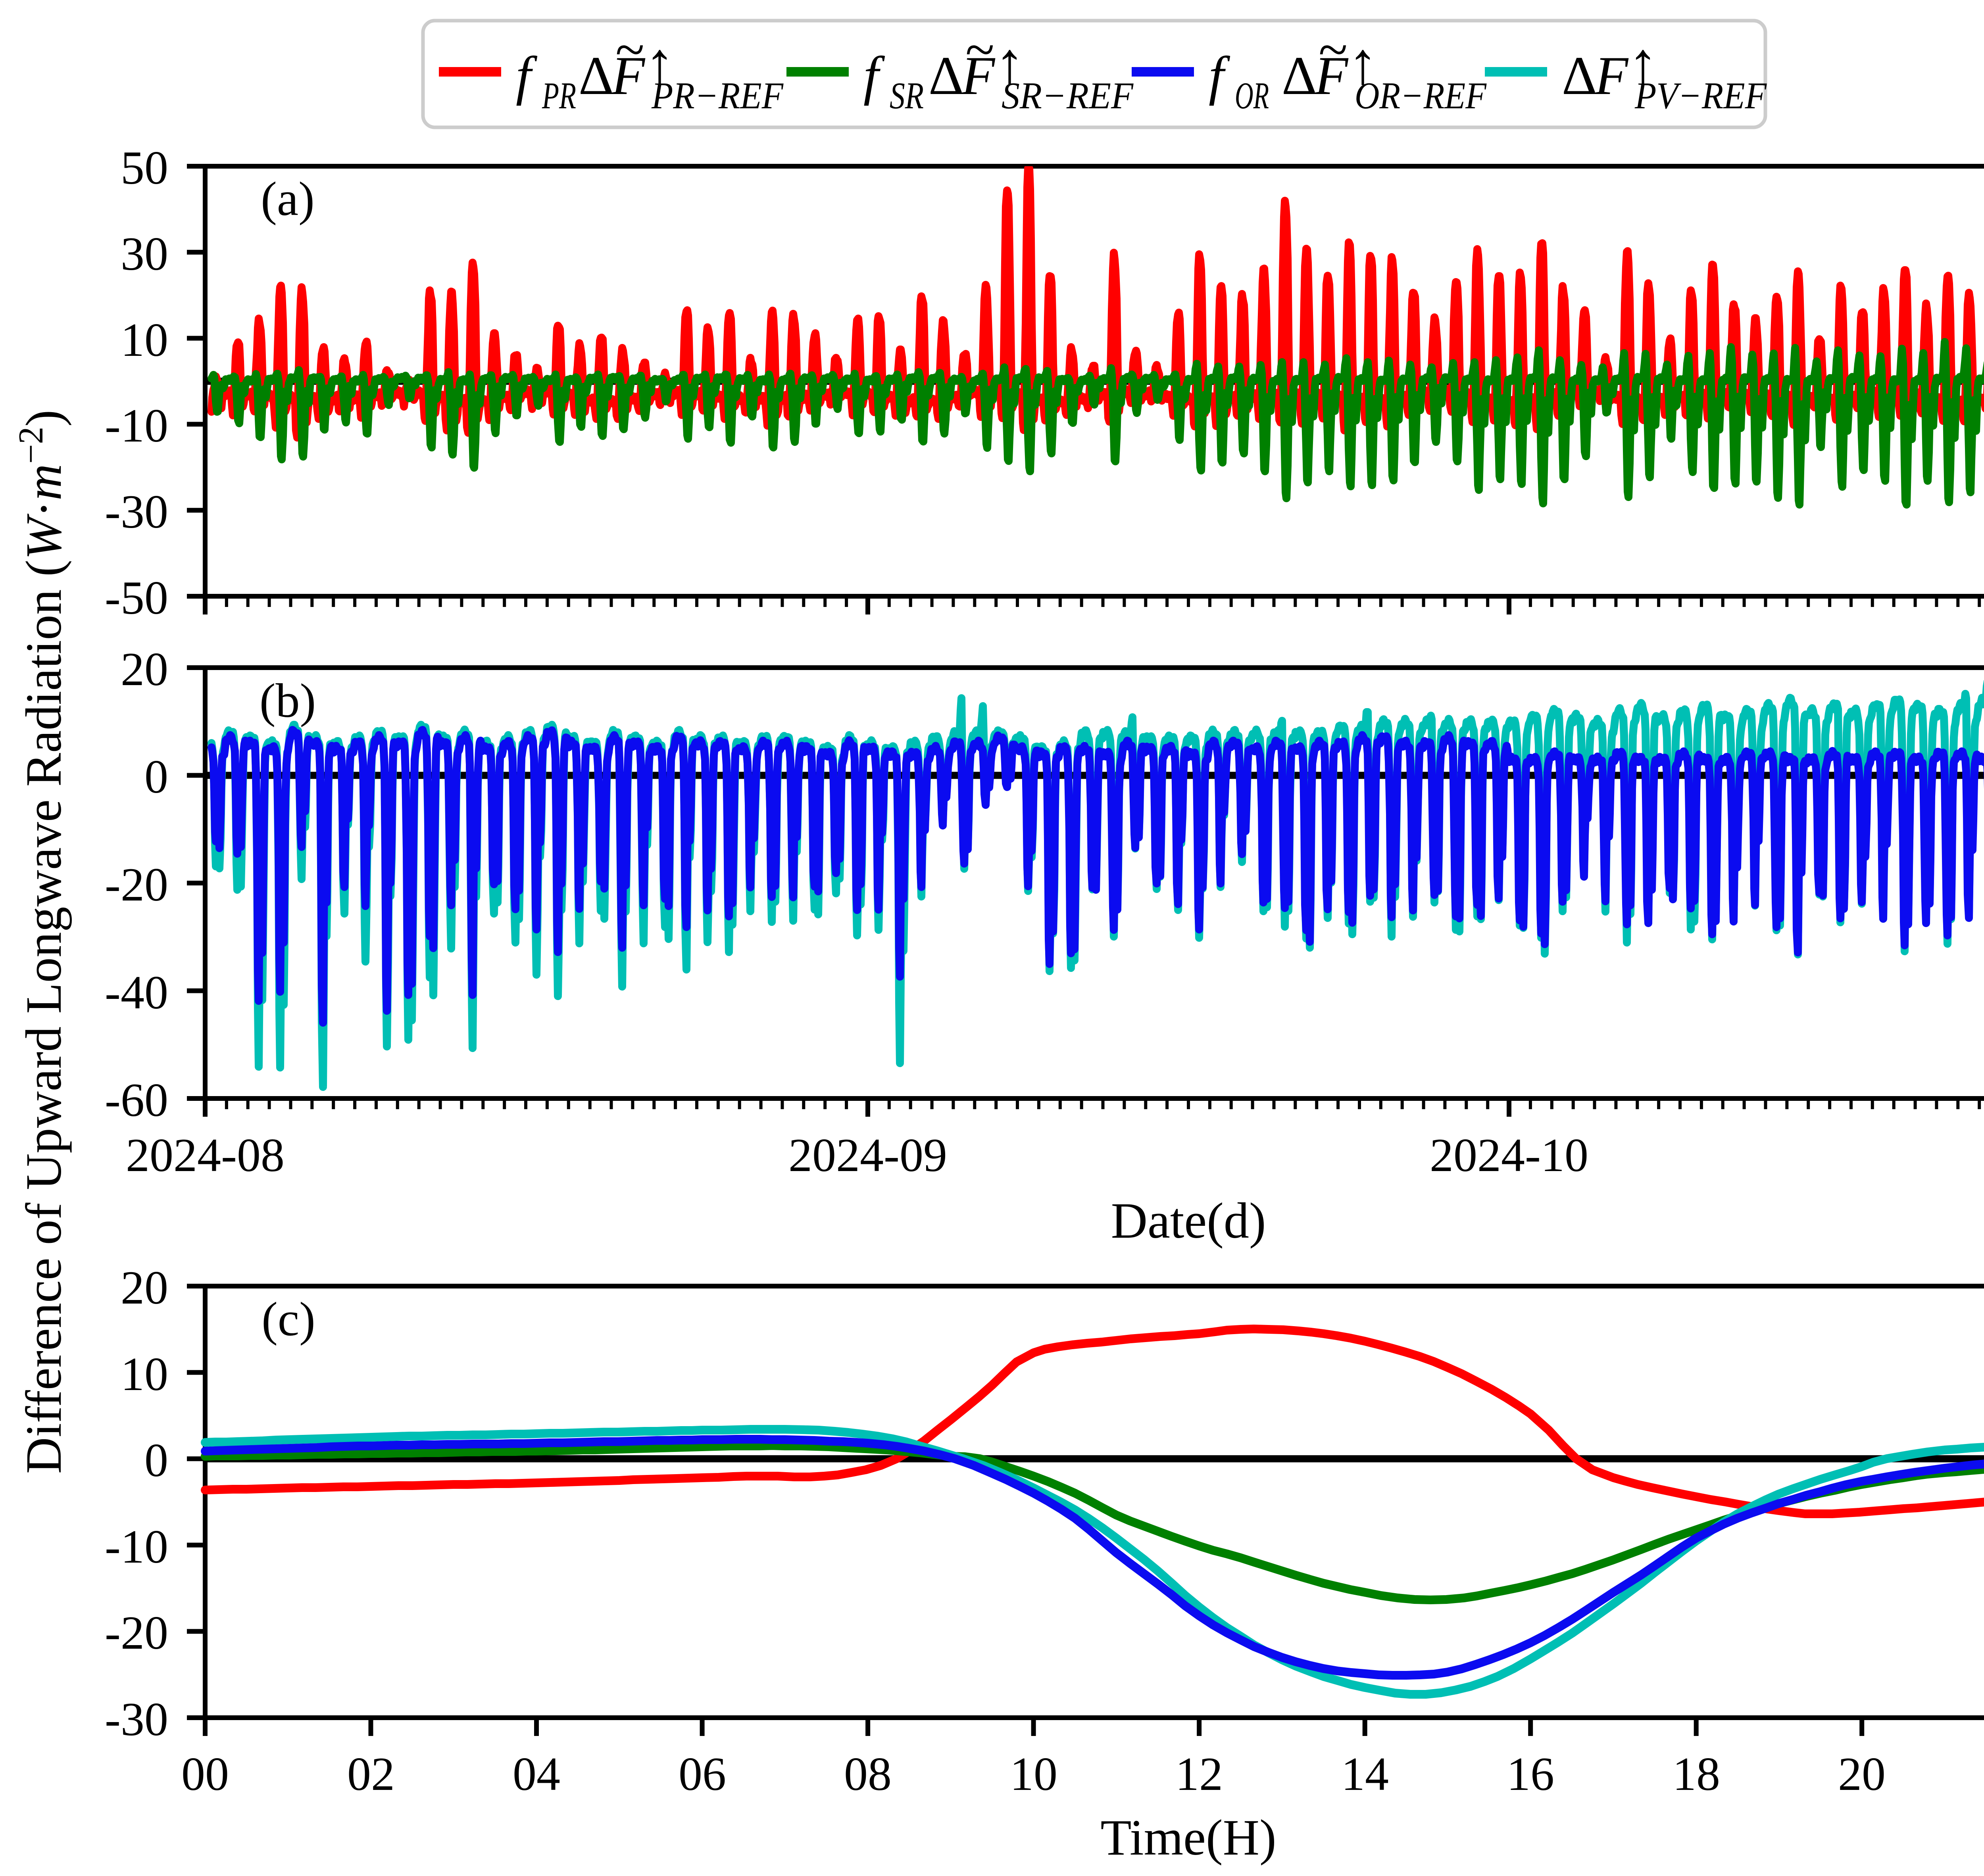  I want to click on svg-text: -50, so click(136, 597).